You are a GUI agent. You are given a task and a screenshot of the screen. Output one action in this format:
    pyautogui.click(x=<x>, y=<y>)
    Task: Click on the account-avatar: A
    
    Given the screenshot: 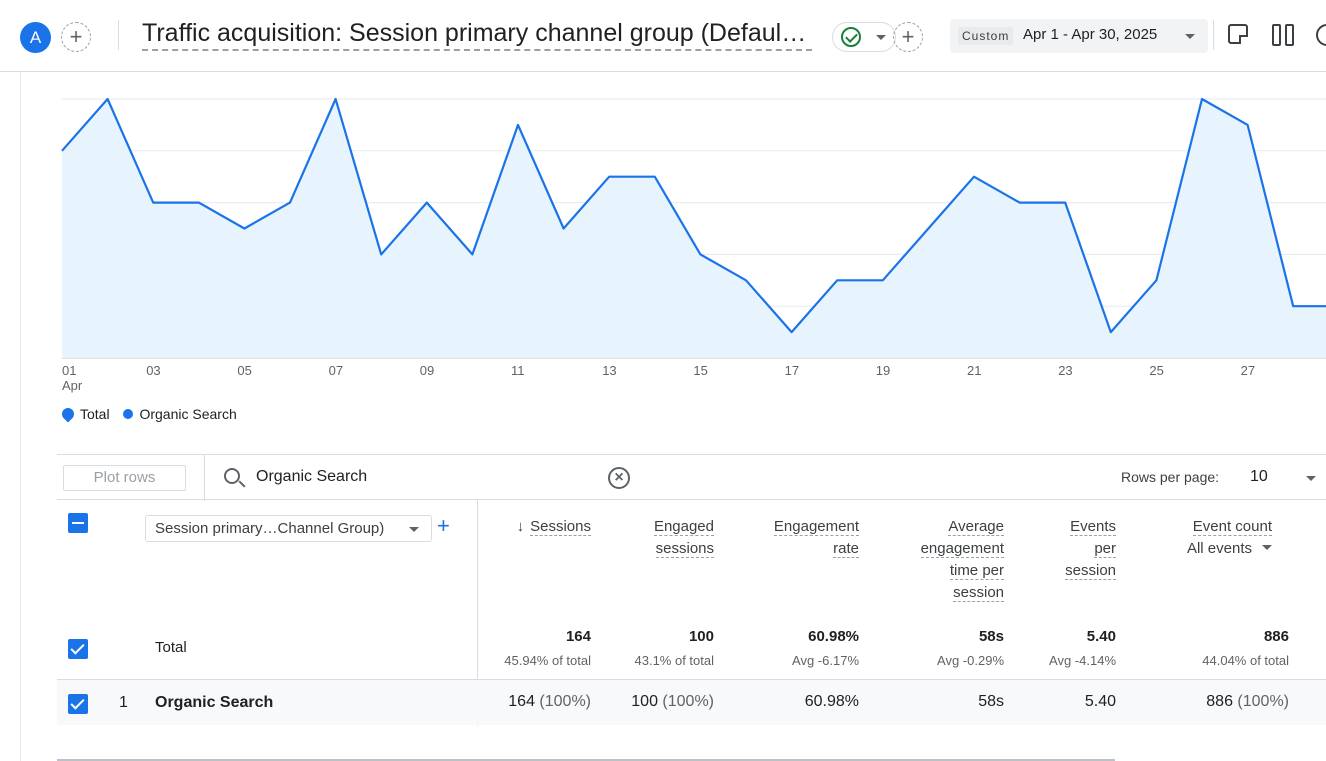 What is the action you would take?
    pyautogui.click(x=35, y=37)
    